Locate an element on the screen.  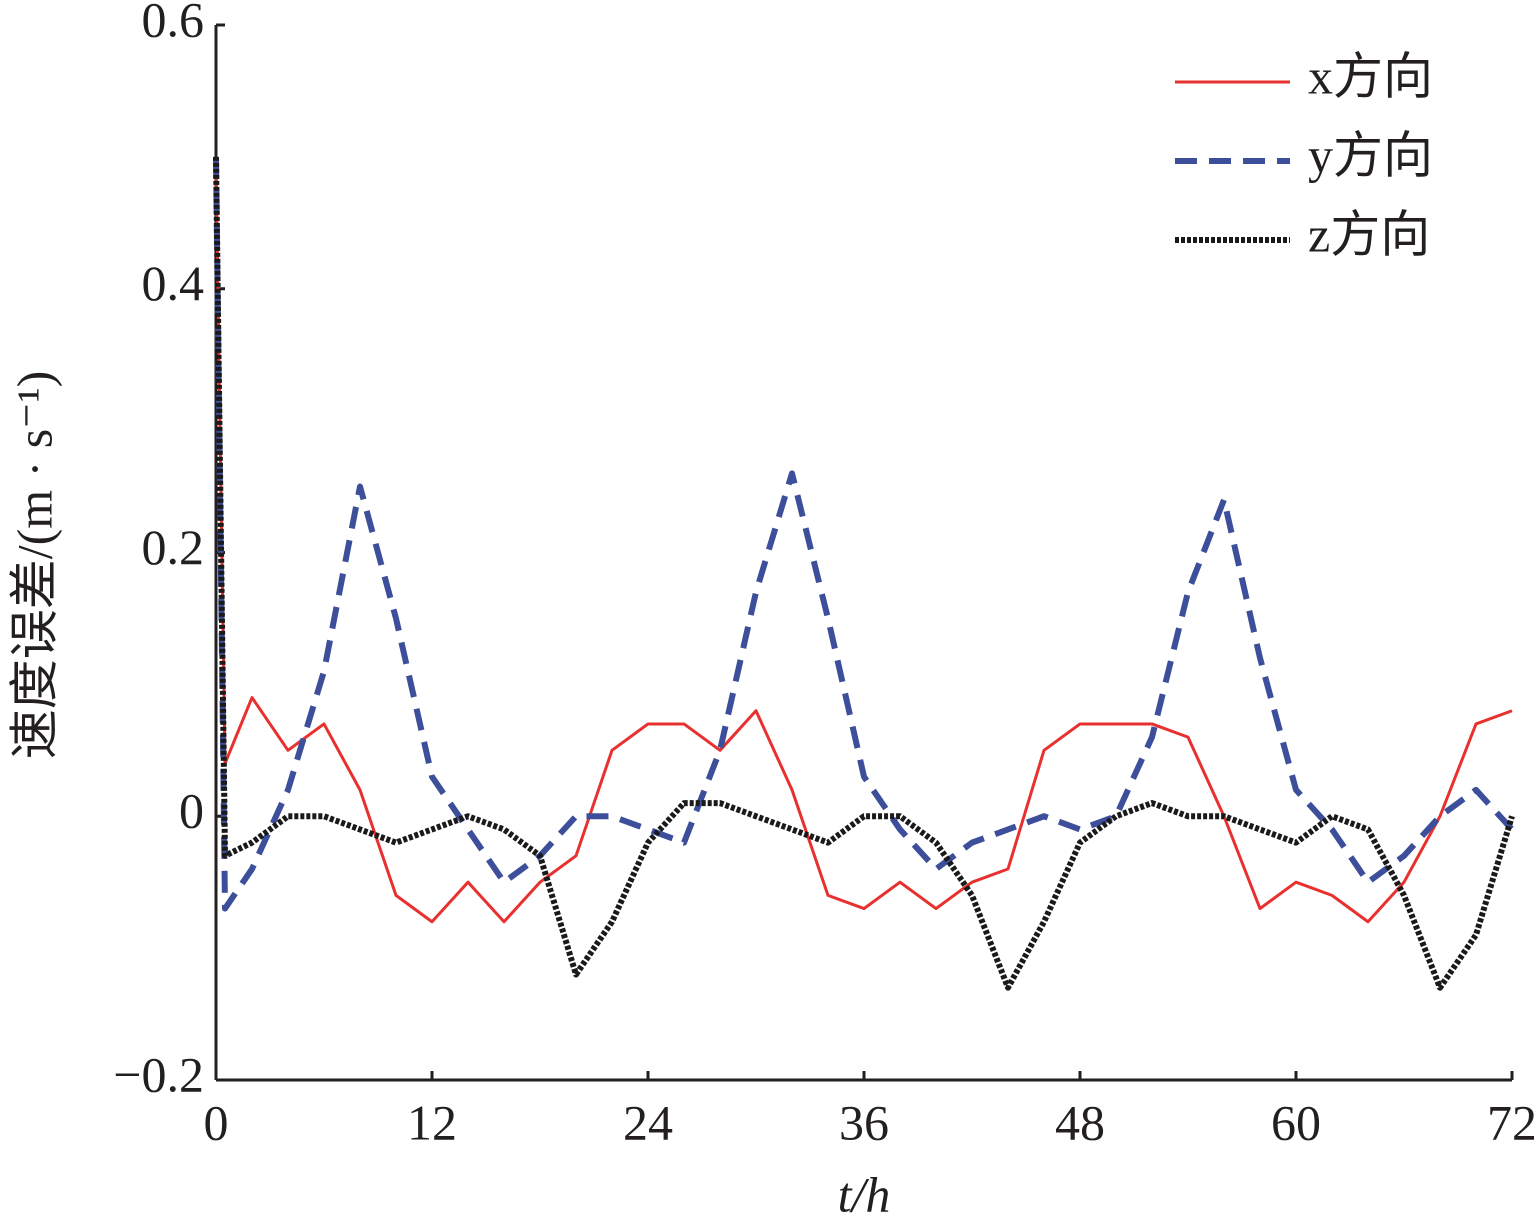
y-axis-label: 速度误差/(m · s⁻¹) is located at coordinates (34, 565).